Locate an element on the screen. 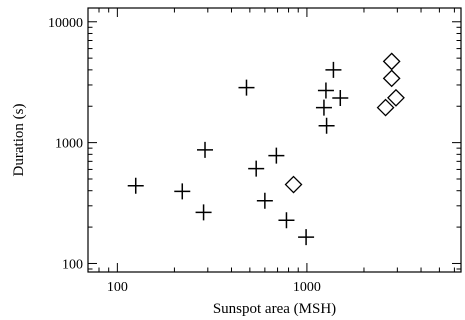 The height and width of the screenshot is (320, 465). x-tick-label: 100 is located at coordinates (117, 287).